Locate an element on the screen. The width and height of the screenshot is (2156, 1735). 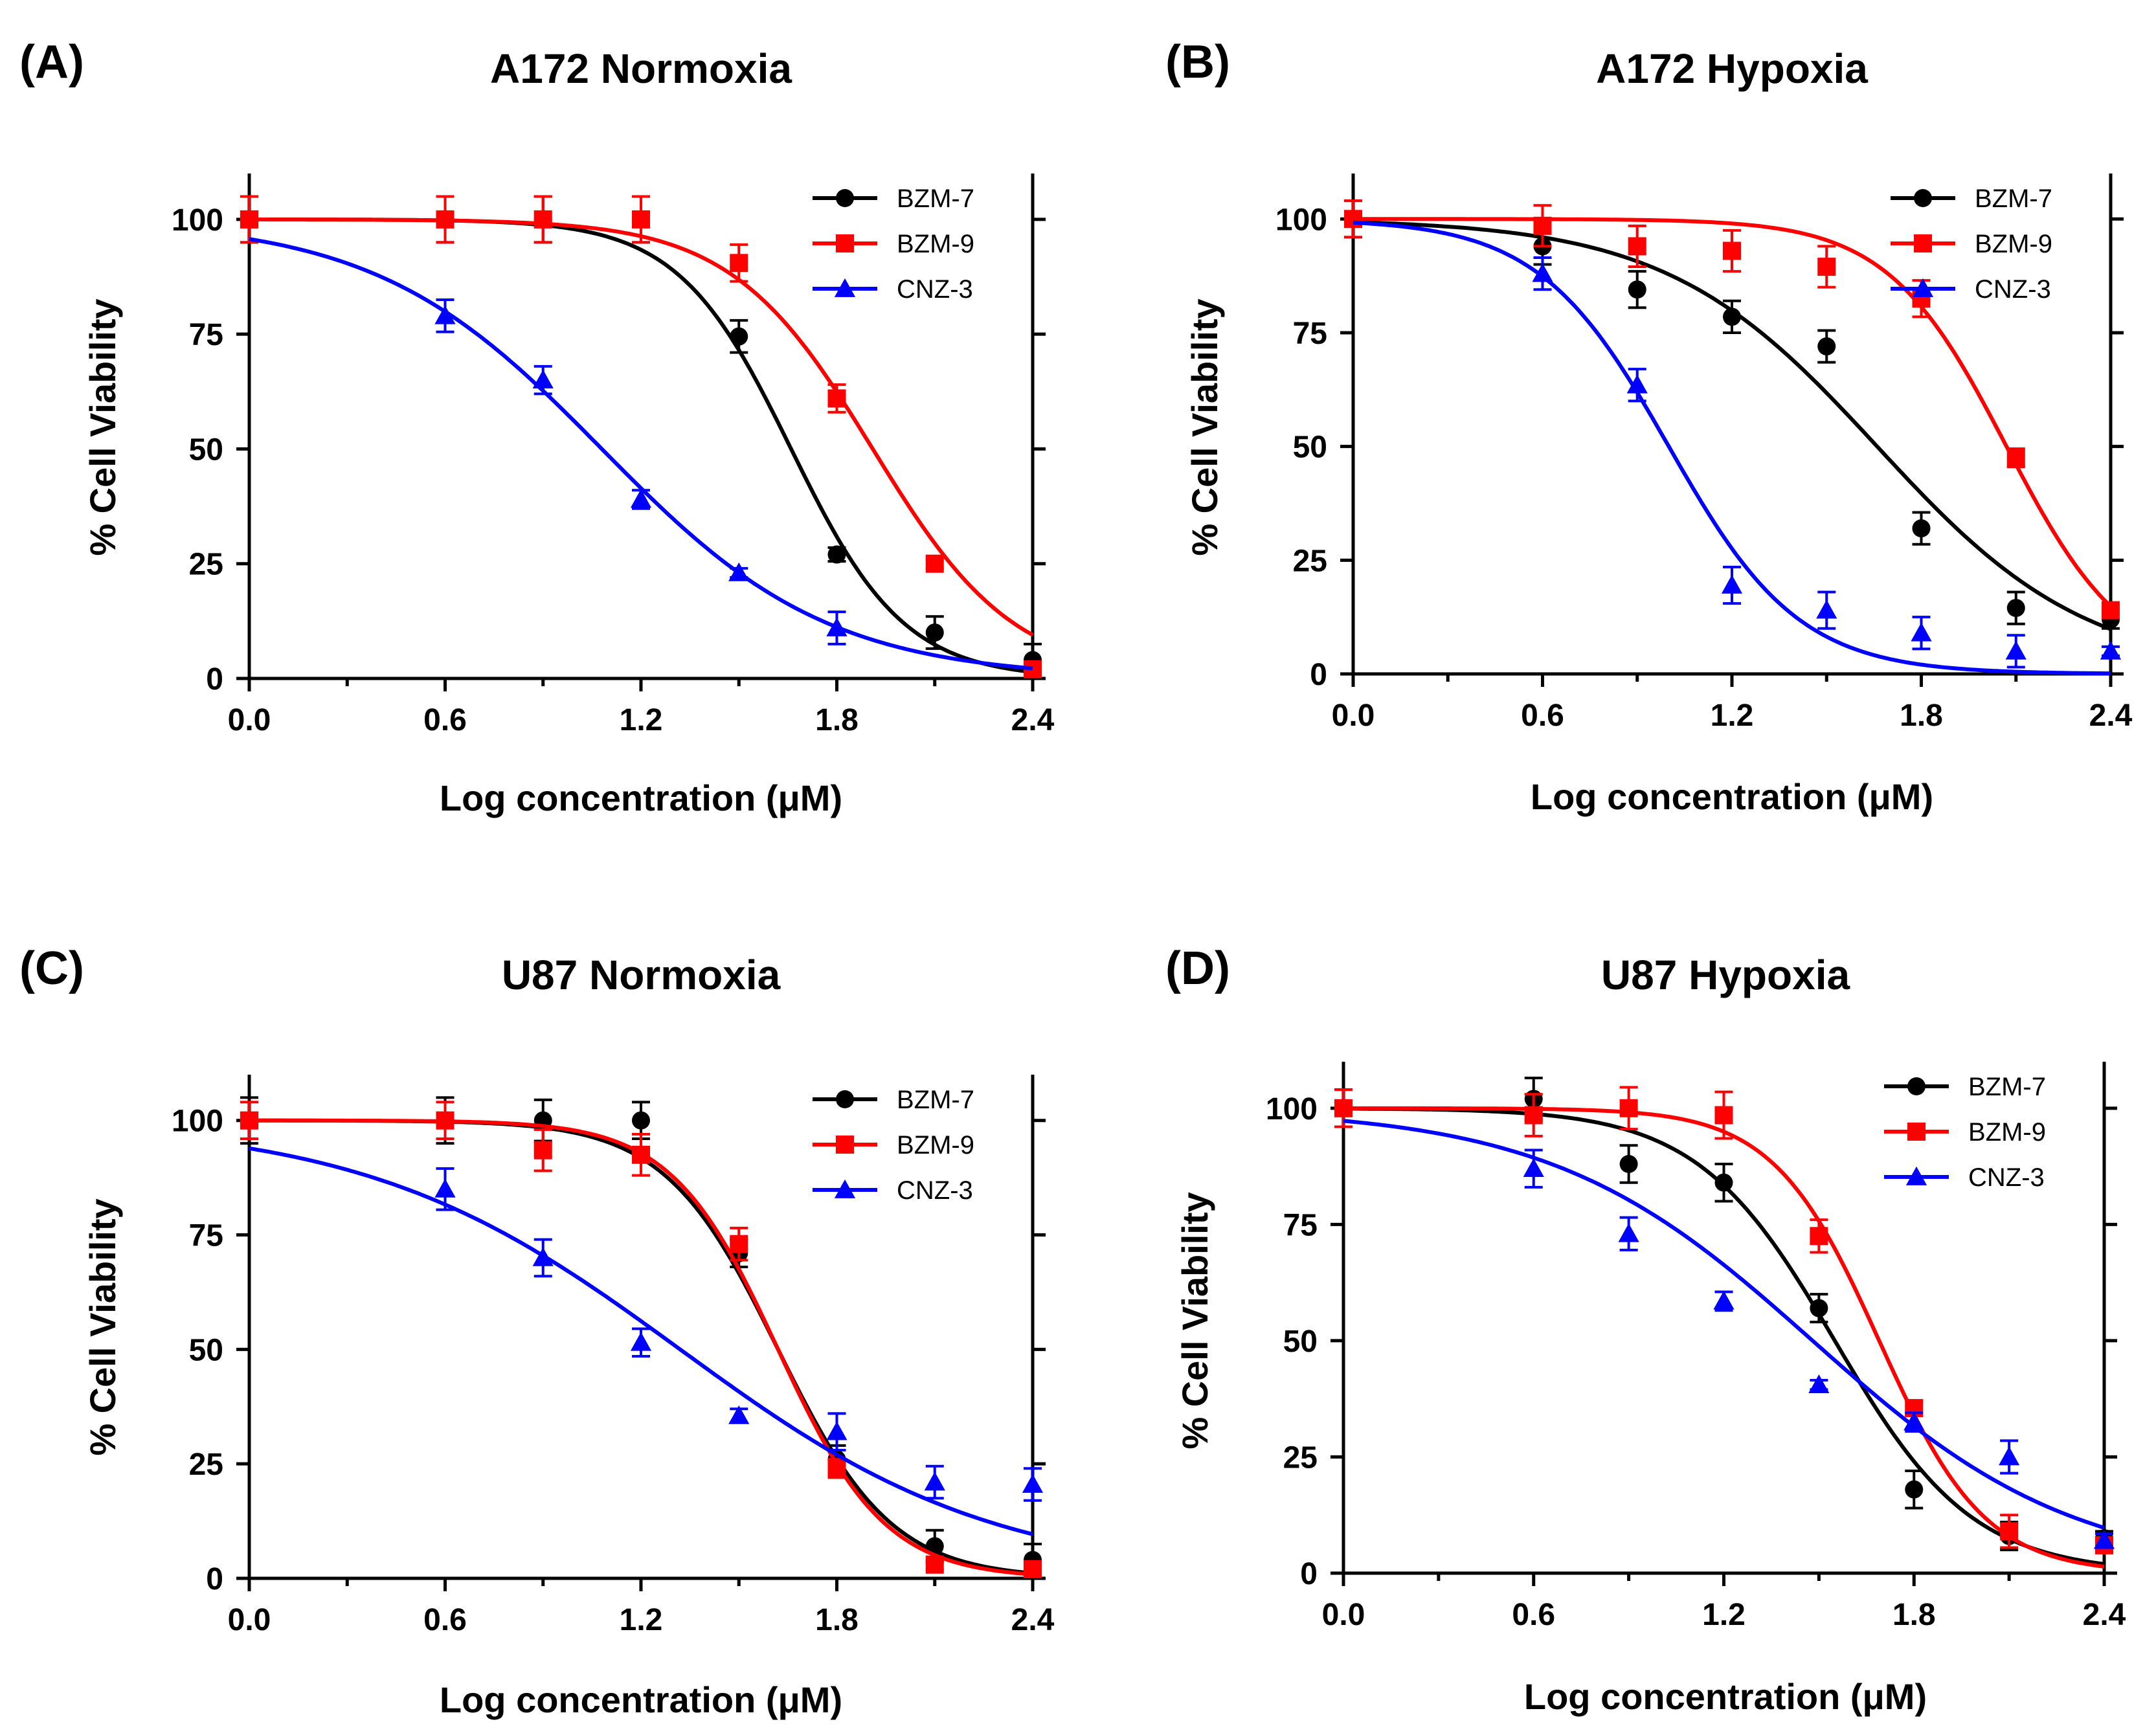
chart-title: A172 Normoxia is located at coordinates (641, 68).